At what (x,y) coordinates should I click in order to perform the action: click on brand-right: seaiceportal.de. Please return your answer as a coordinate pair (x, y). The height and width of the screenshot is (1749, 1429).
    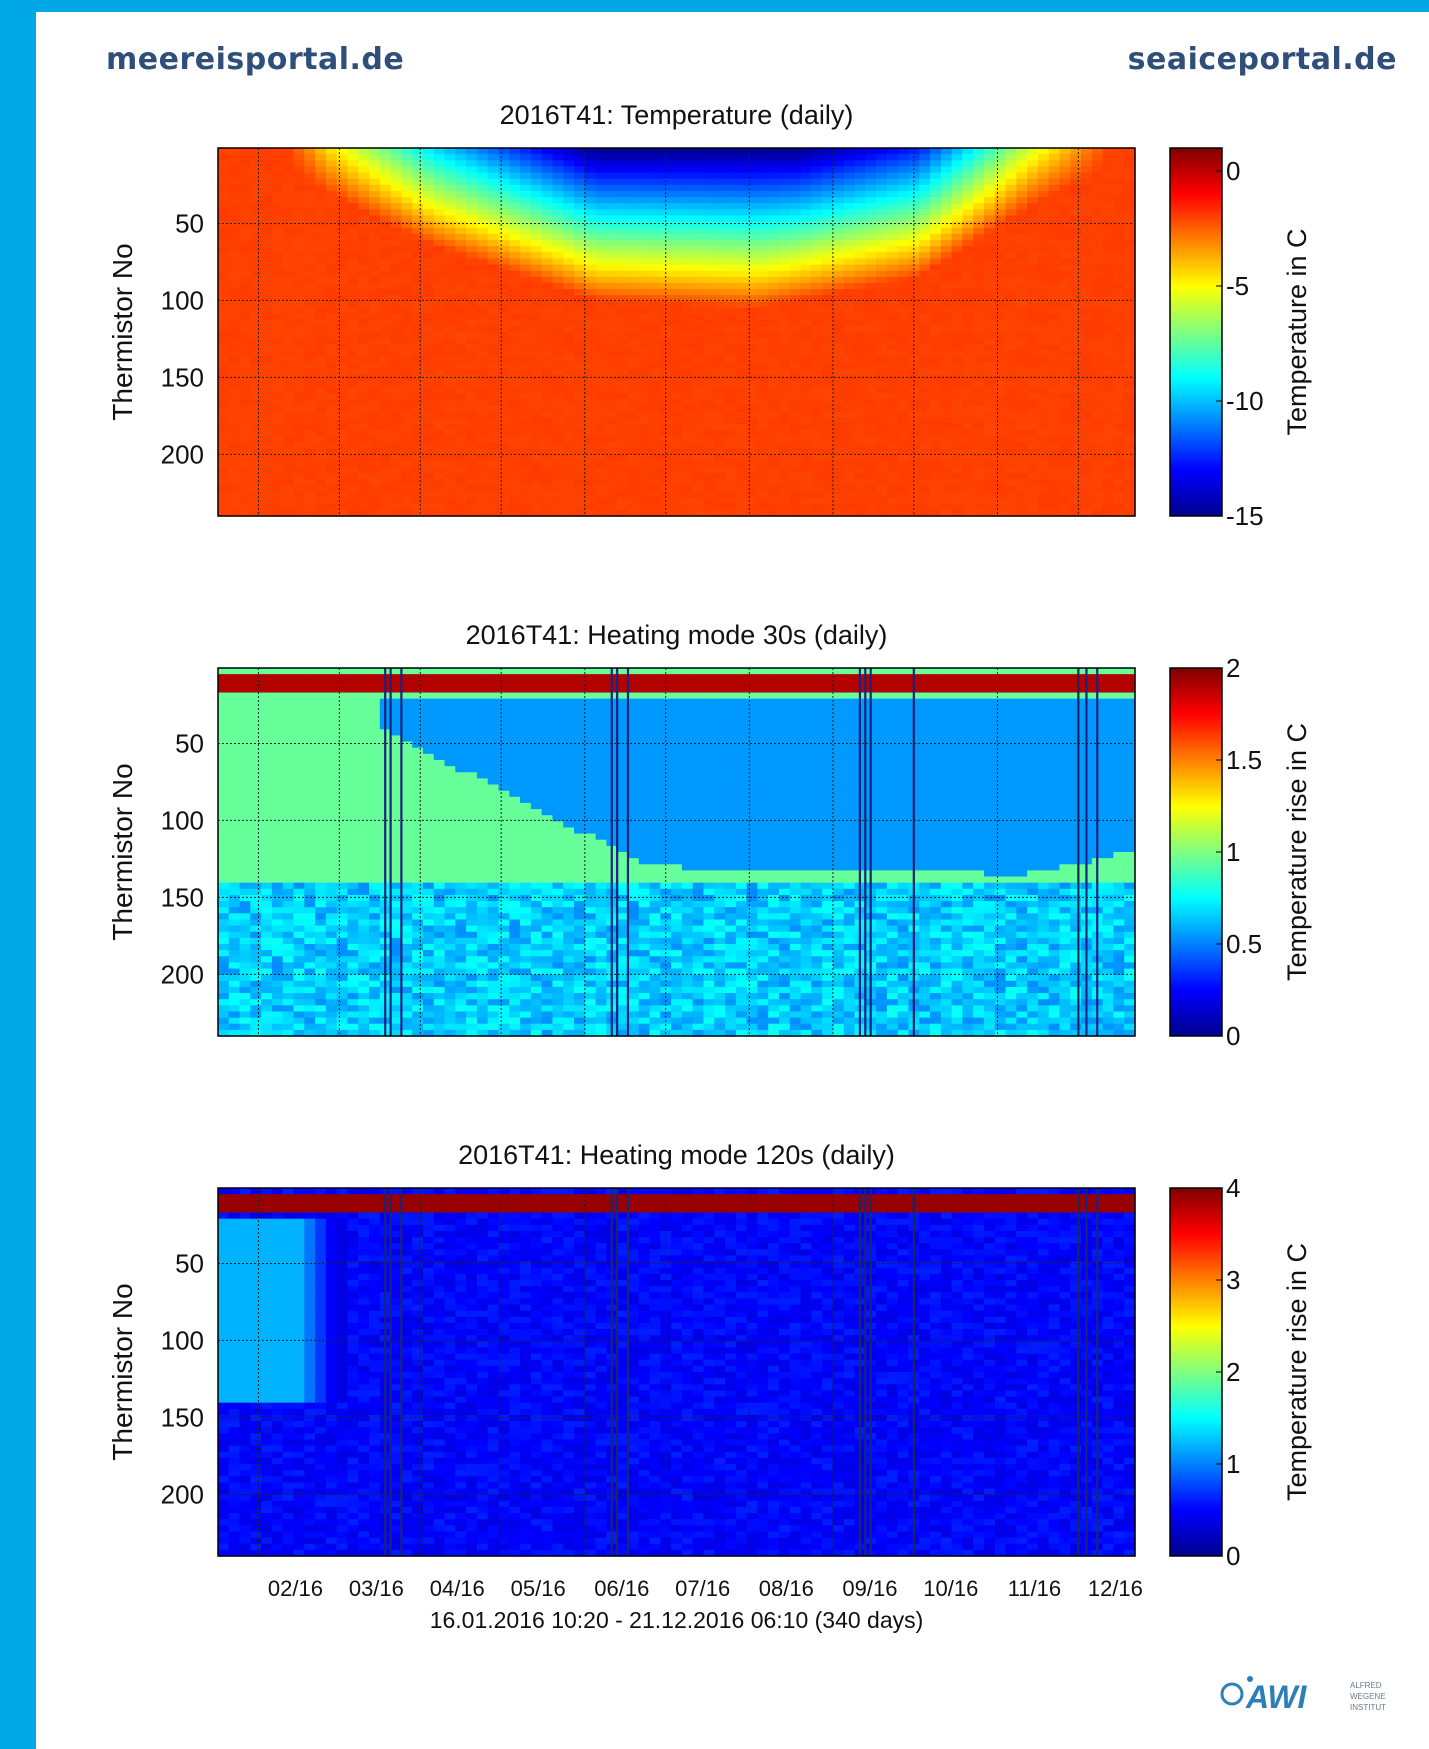
    Looking at the image, I should click on (1262, 59).